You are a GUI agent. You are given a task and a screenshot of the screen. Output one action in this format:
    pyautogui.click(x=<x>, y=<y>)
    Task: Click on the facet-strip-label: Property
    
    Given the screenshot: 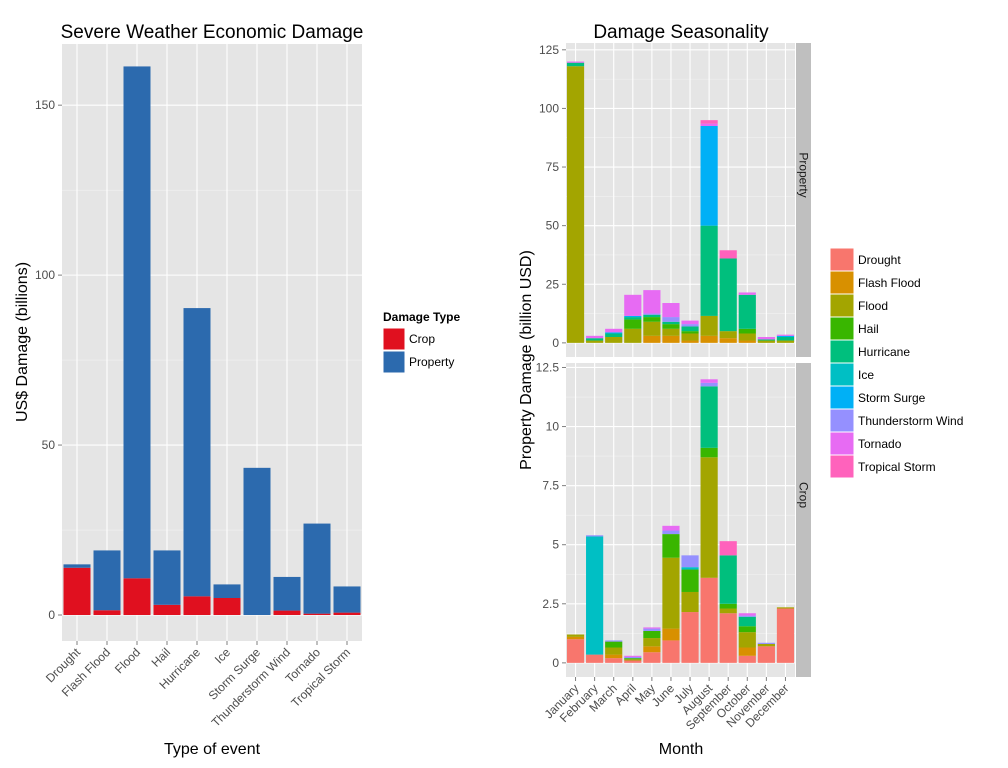 What is the action you would take?
    pyautogui.click(x=804, y=174)
    